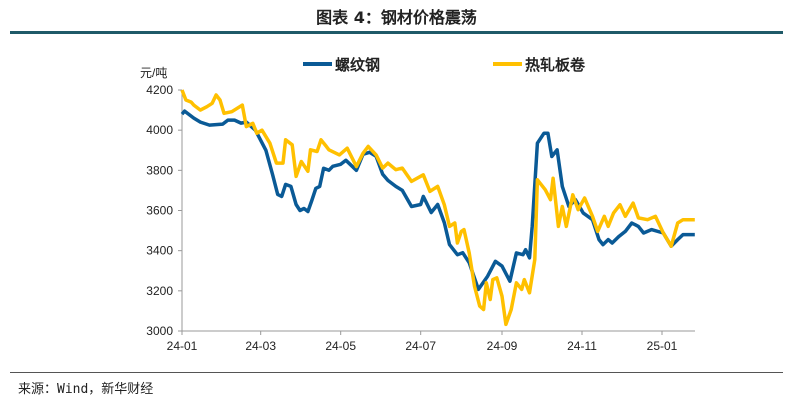 This screenshot has height=400, width=793. What do you see at coordinates (662, 346) in the screenshot?
I see `x-tick-label: 25-01` at bounding box center [662, 346].